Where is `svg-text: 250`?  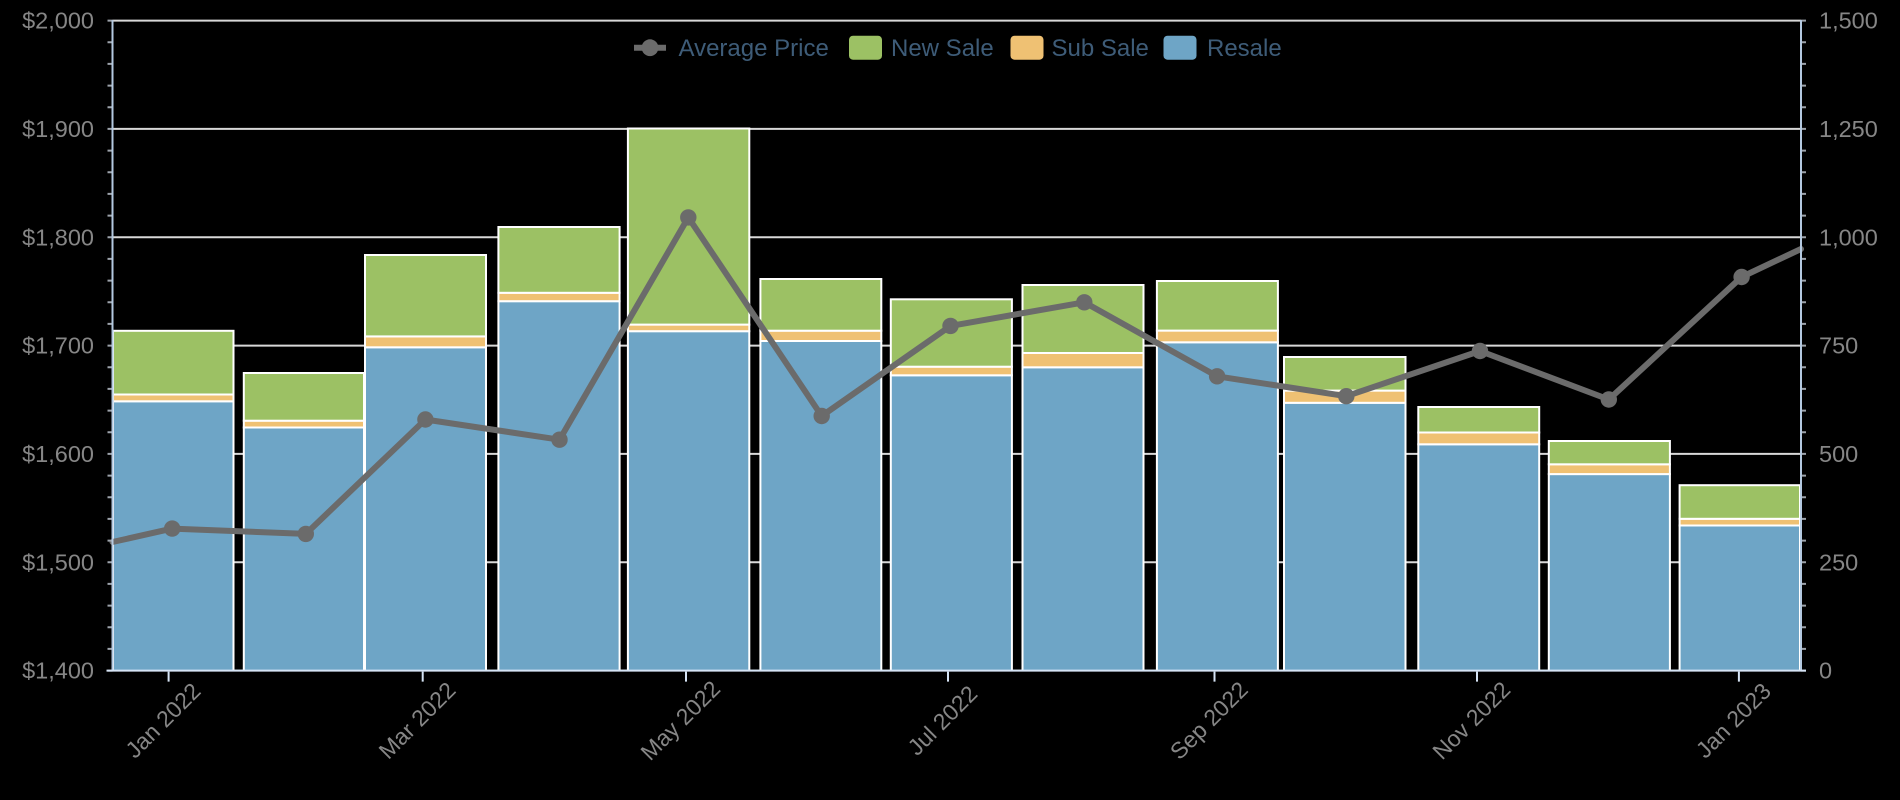
svg-text: 250 is located at coordinates (1838, 562).